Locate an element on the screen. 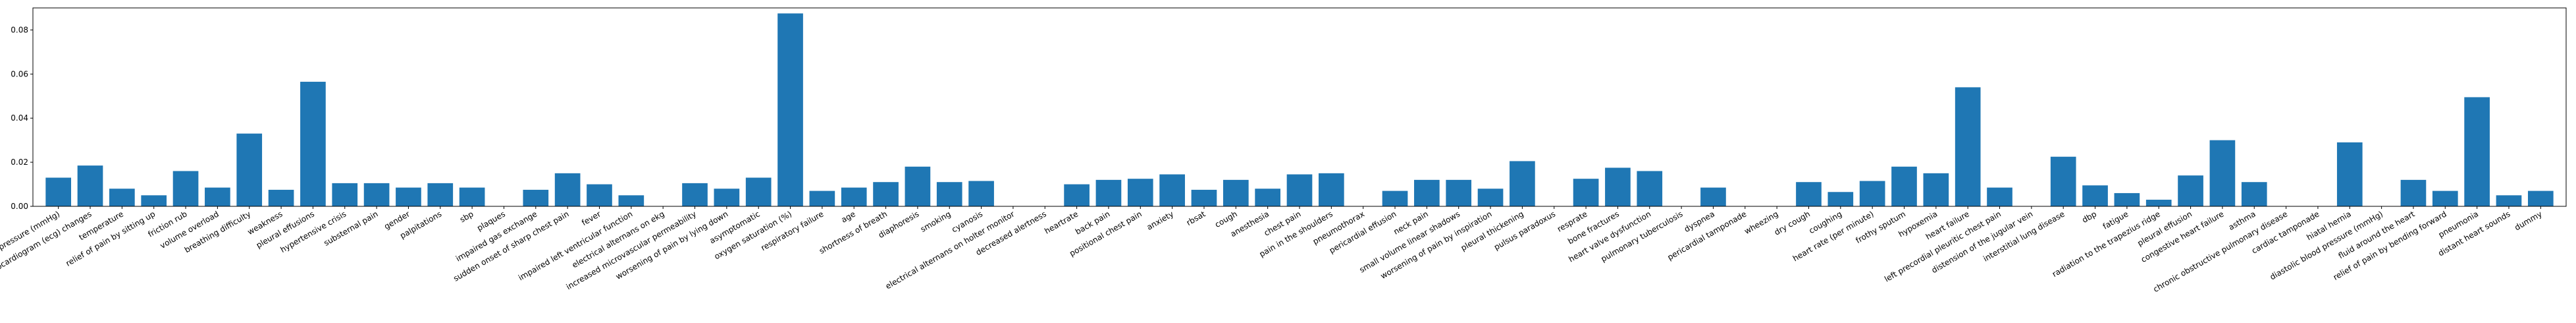 This screenshot has width=2576, height=323. y-tick-label: 0.04 is located at coordinates (19, 118).